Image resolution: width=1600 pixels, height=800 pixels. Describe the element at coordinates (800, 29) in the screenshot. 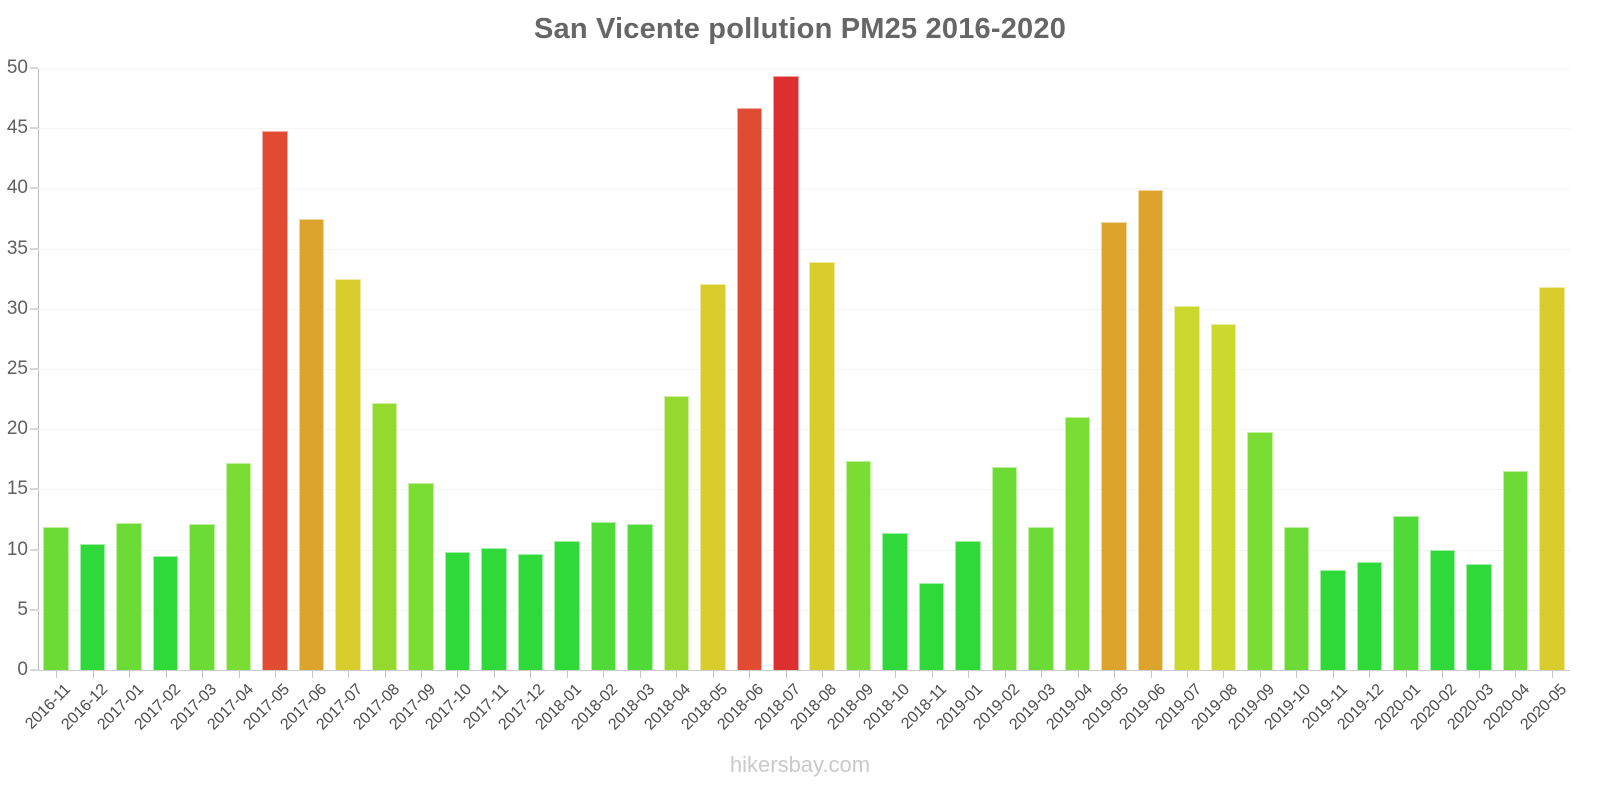

I see `page-title: San Vicente pollution PM25 2016-2020` at that location.